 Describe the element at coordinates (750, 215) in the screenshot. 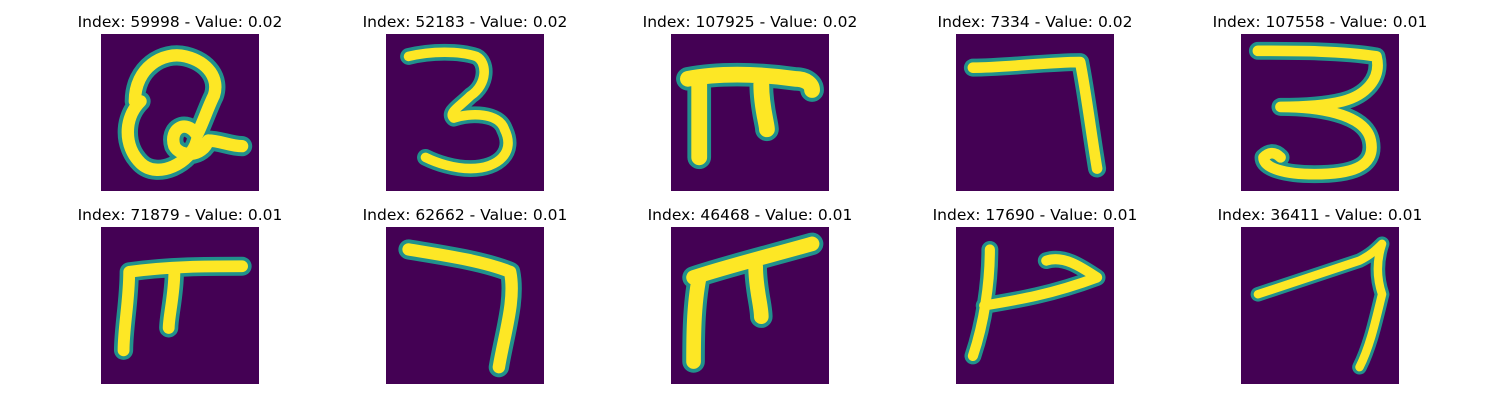

I see `panel-title: Index: 46468 - Value: 0.01` at that location.